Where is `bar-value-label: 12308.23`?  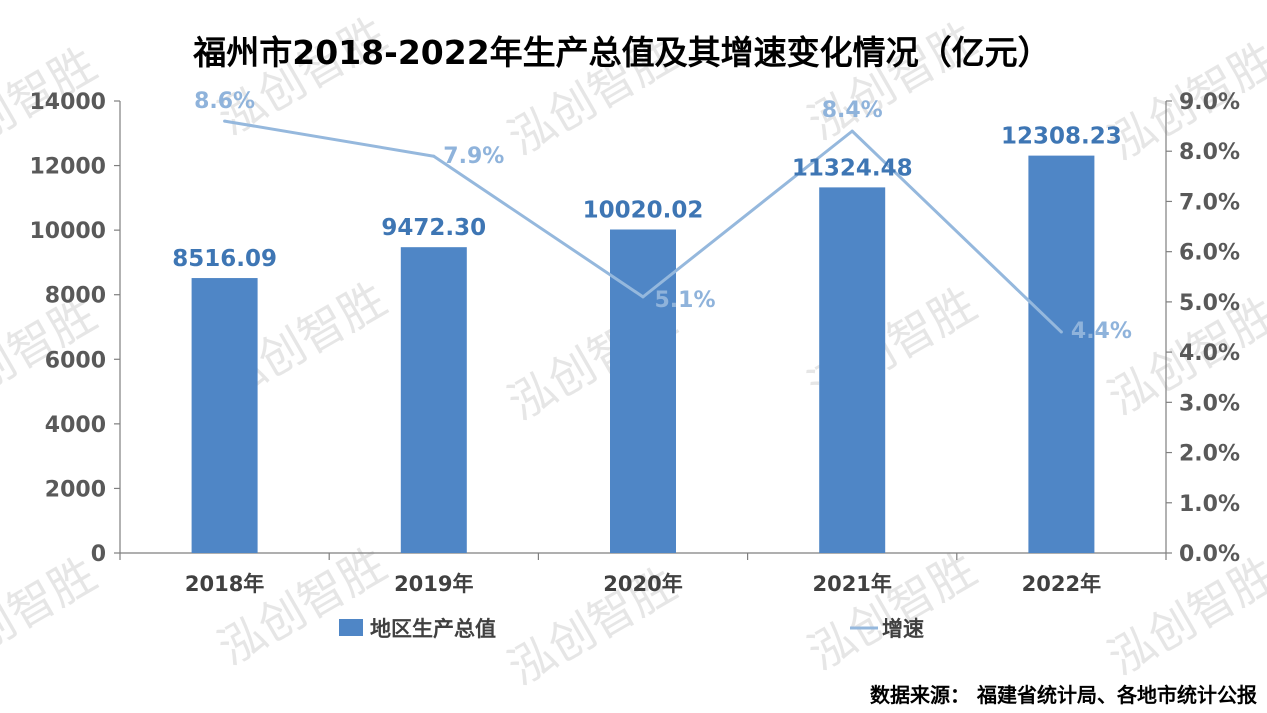 bar-value-label: 12308.23 is located at coordinates (1061, 137).